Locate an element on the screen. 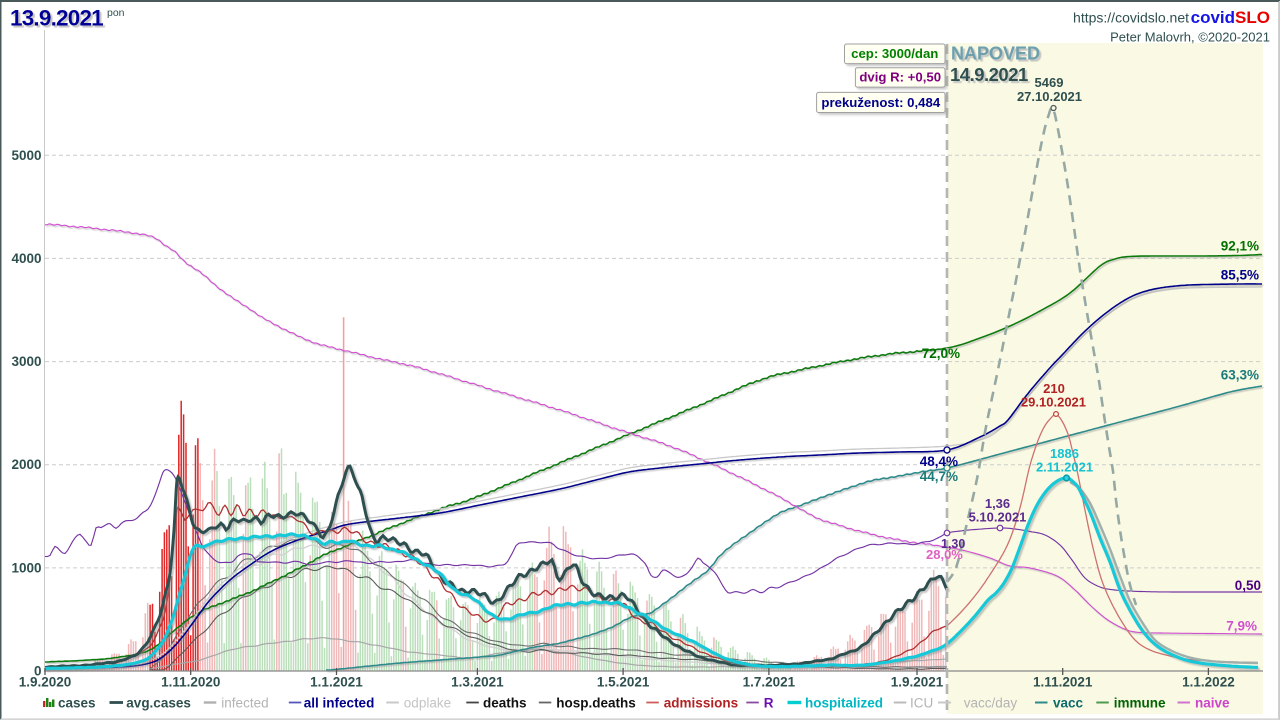  svg-text: prekuženost: 0,484 is located at coordinates (880, 102).